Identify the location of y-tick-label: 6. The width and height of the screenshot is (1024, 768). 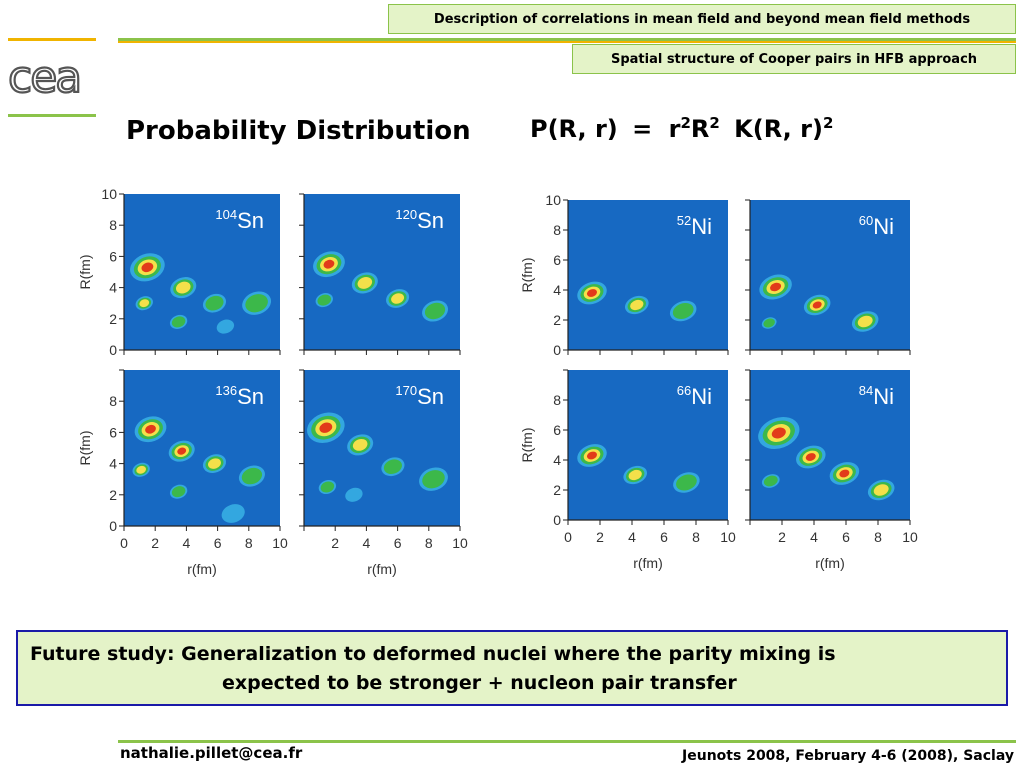
(113, 432).